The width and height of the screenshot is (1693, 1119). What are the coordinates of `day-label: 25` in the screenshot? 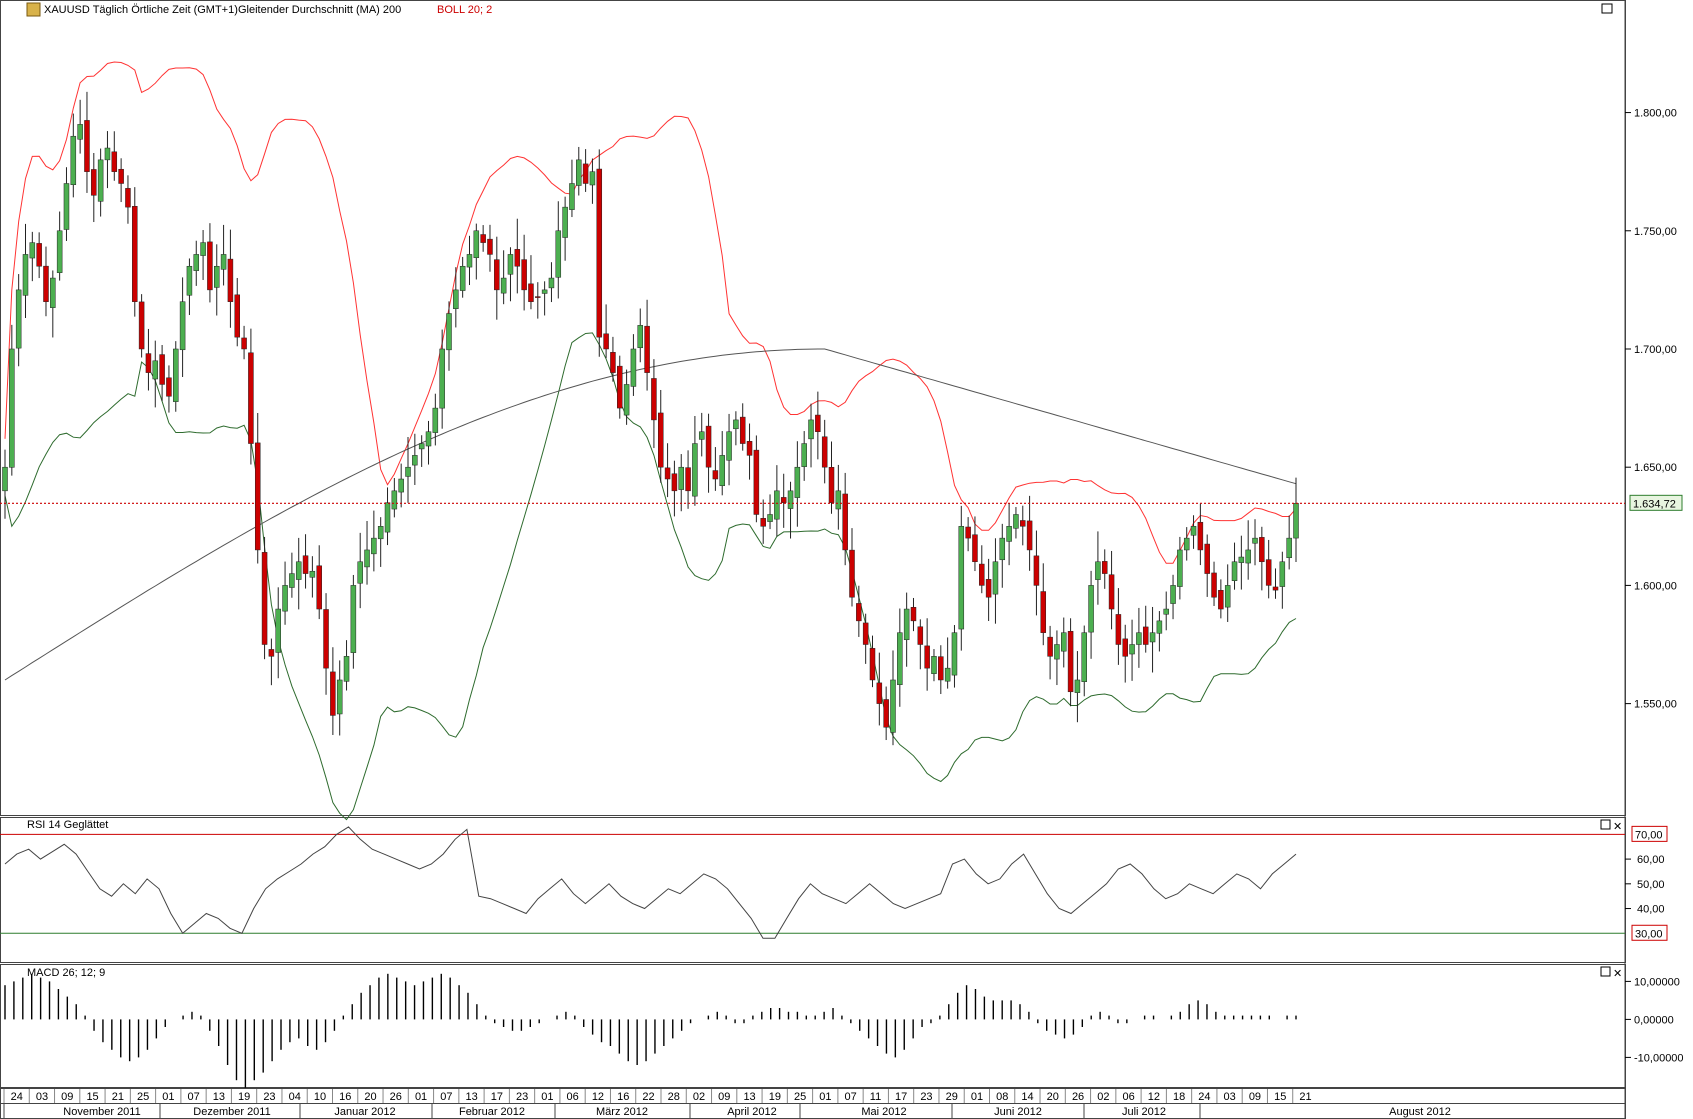 It's located at (143, 1097).